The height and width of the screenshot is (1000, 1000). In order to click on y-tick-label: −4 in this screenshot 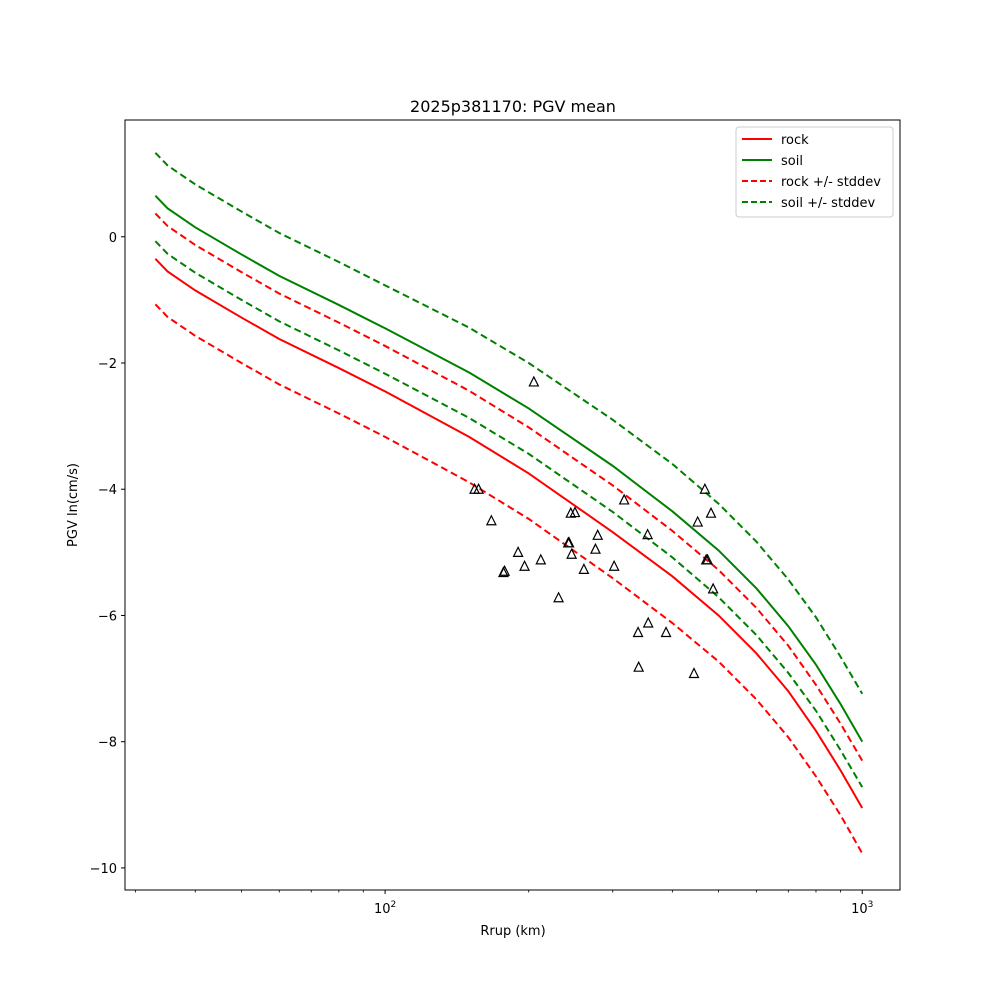, I will do `click(107, 490)`.